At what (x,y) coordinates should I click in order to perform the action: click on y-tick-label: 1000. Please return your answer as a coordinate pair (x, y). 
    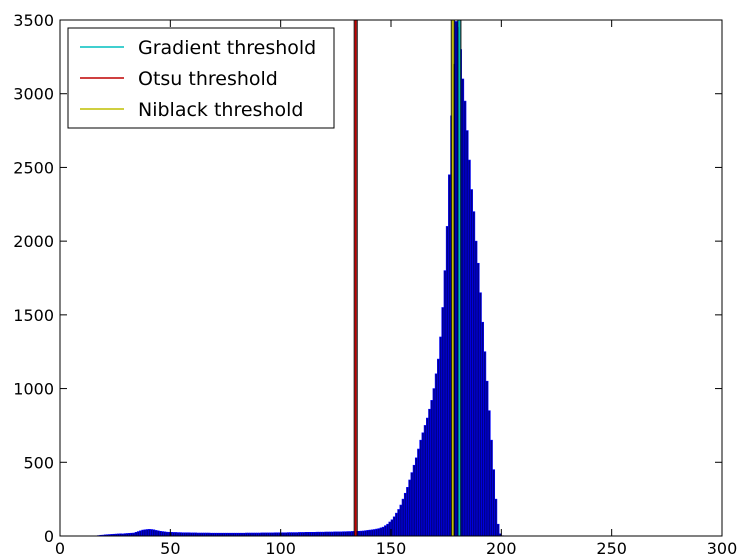
    Looking at the image, I should click on (33, 389).